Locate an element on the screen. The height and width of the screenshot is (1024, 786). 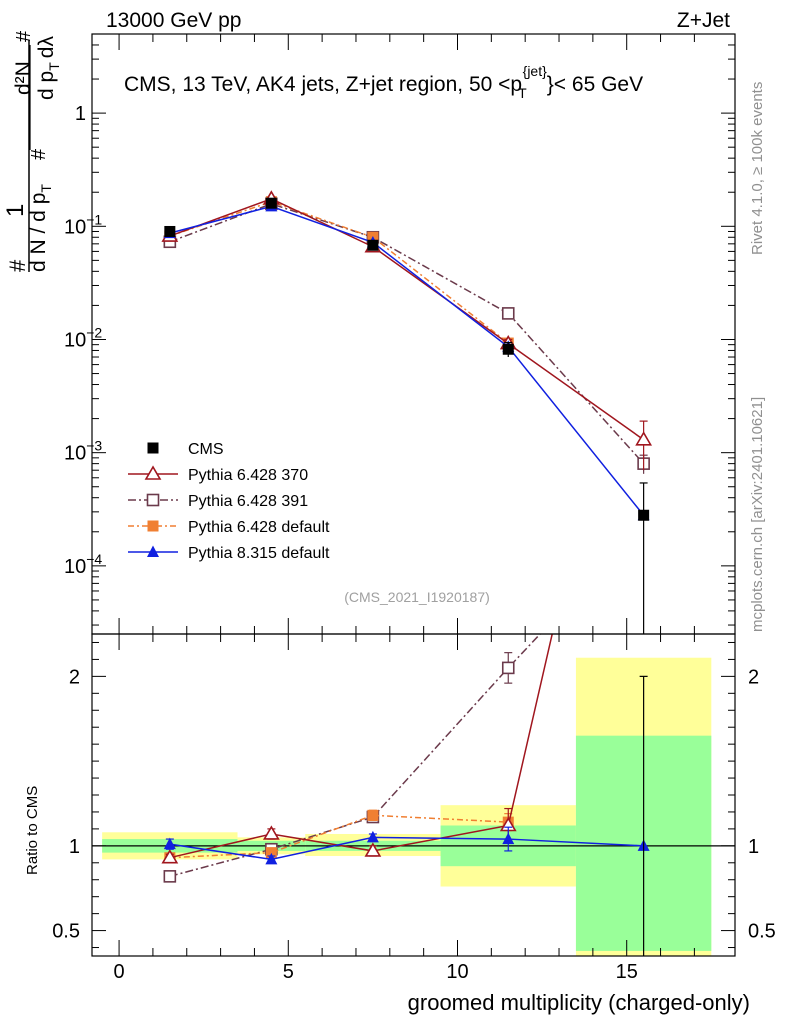
ytick-label-ratio-right: 1 is located at coordinates (753, 847).